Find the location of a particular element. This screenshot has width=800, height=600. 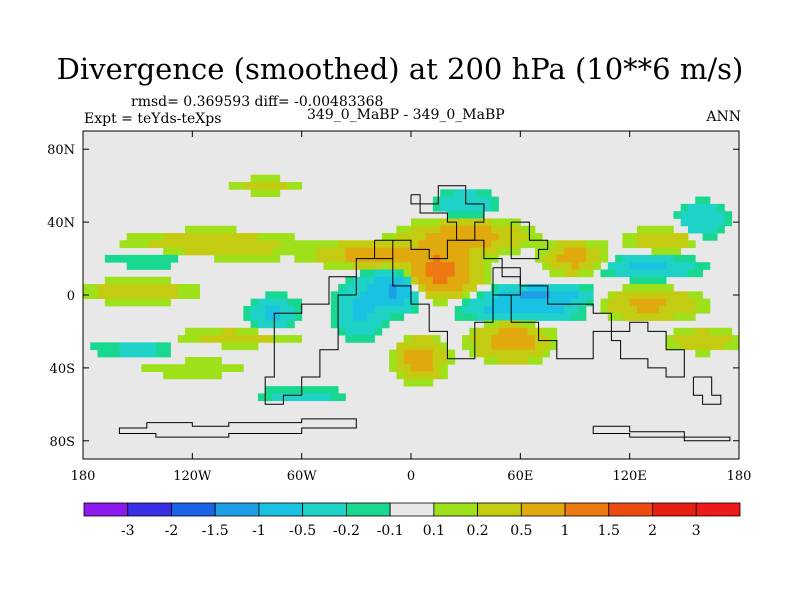

y-tick-label-0: 80N is located at coordinates (61, 150).